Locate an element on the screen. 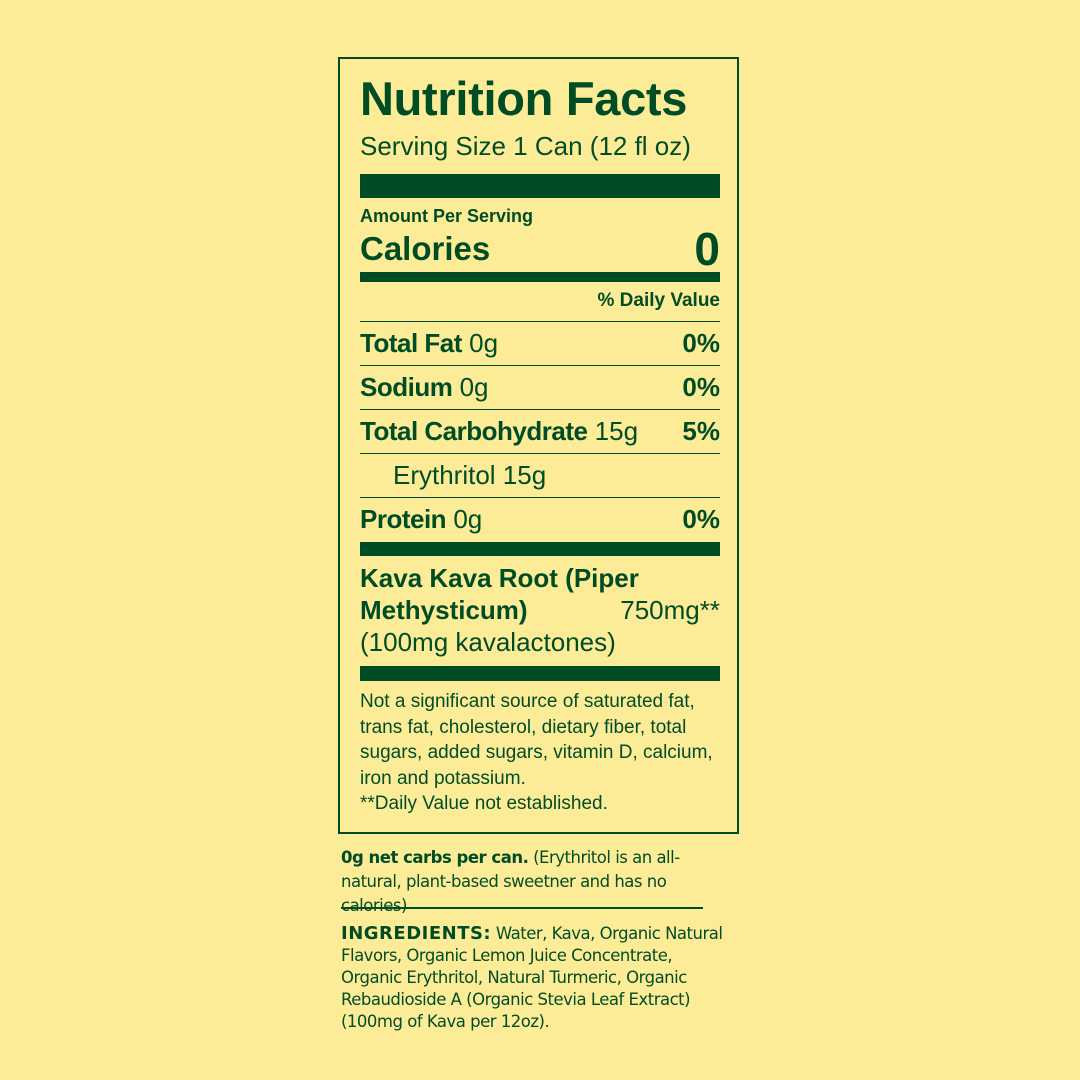 The width and height of the screenshot is (1080, 1080). nutrient-amount: Erythritol 15g is located at coordinates (470, 475).